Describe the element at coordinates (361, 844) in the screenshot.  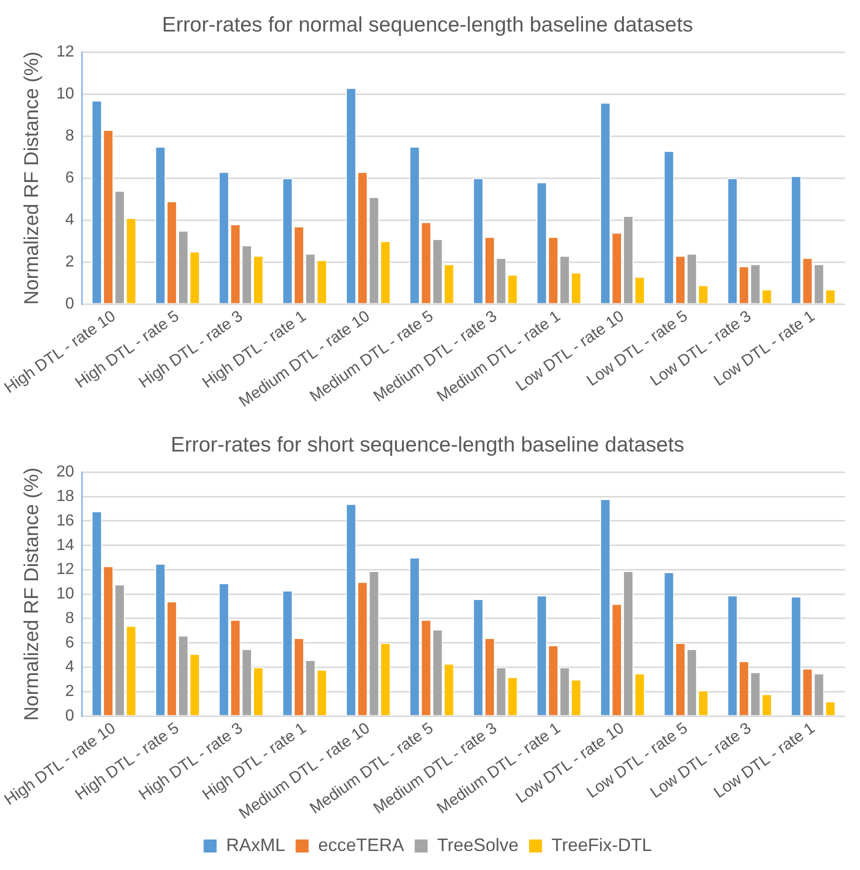
I see `legend-label: ecceTERA` at that location.